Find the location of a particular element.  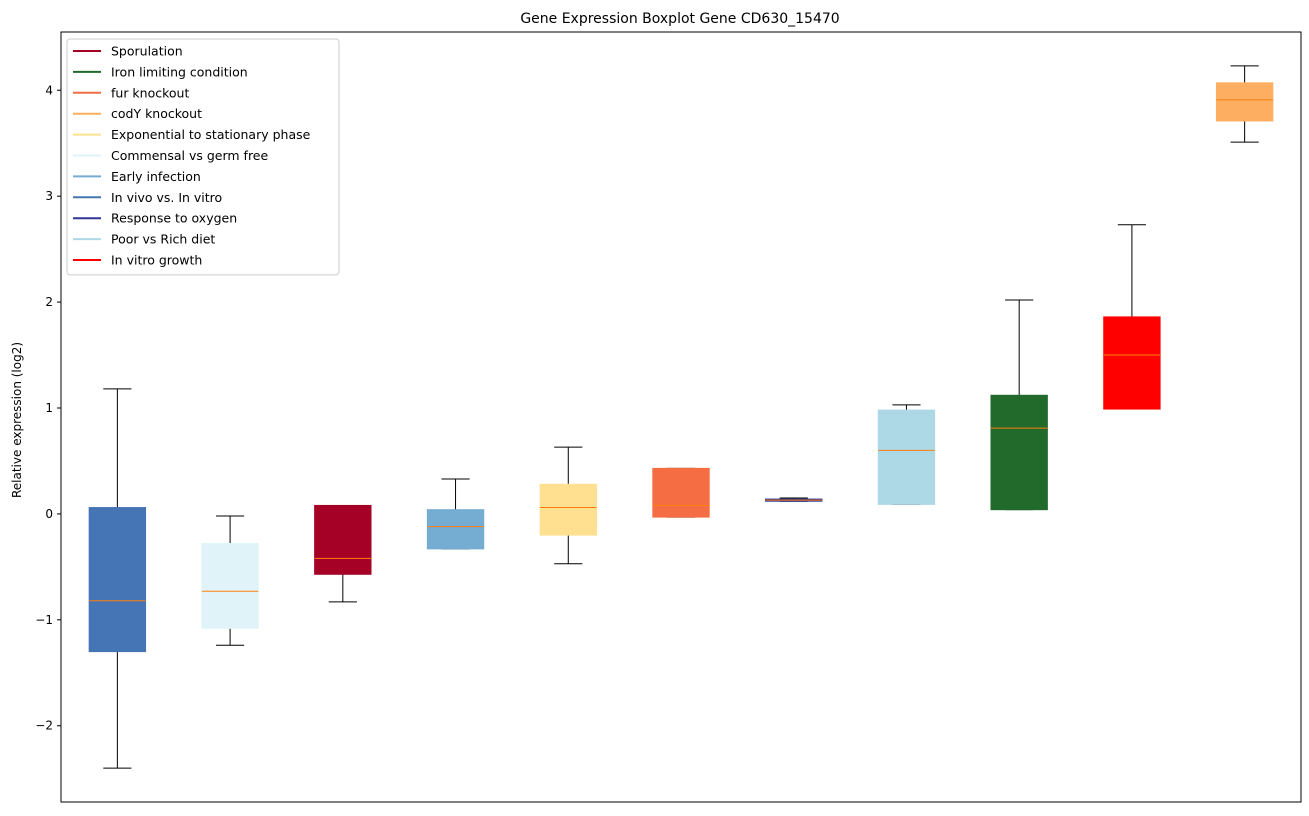

y-tick-label-6: 4 is located at coordinates (49, 90).